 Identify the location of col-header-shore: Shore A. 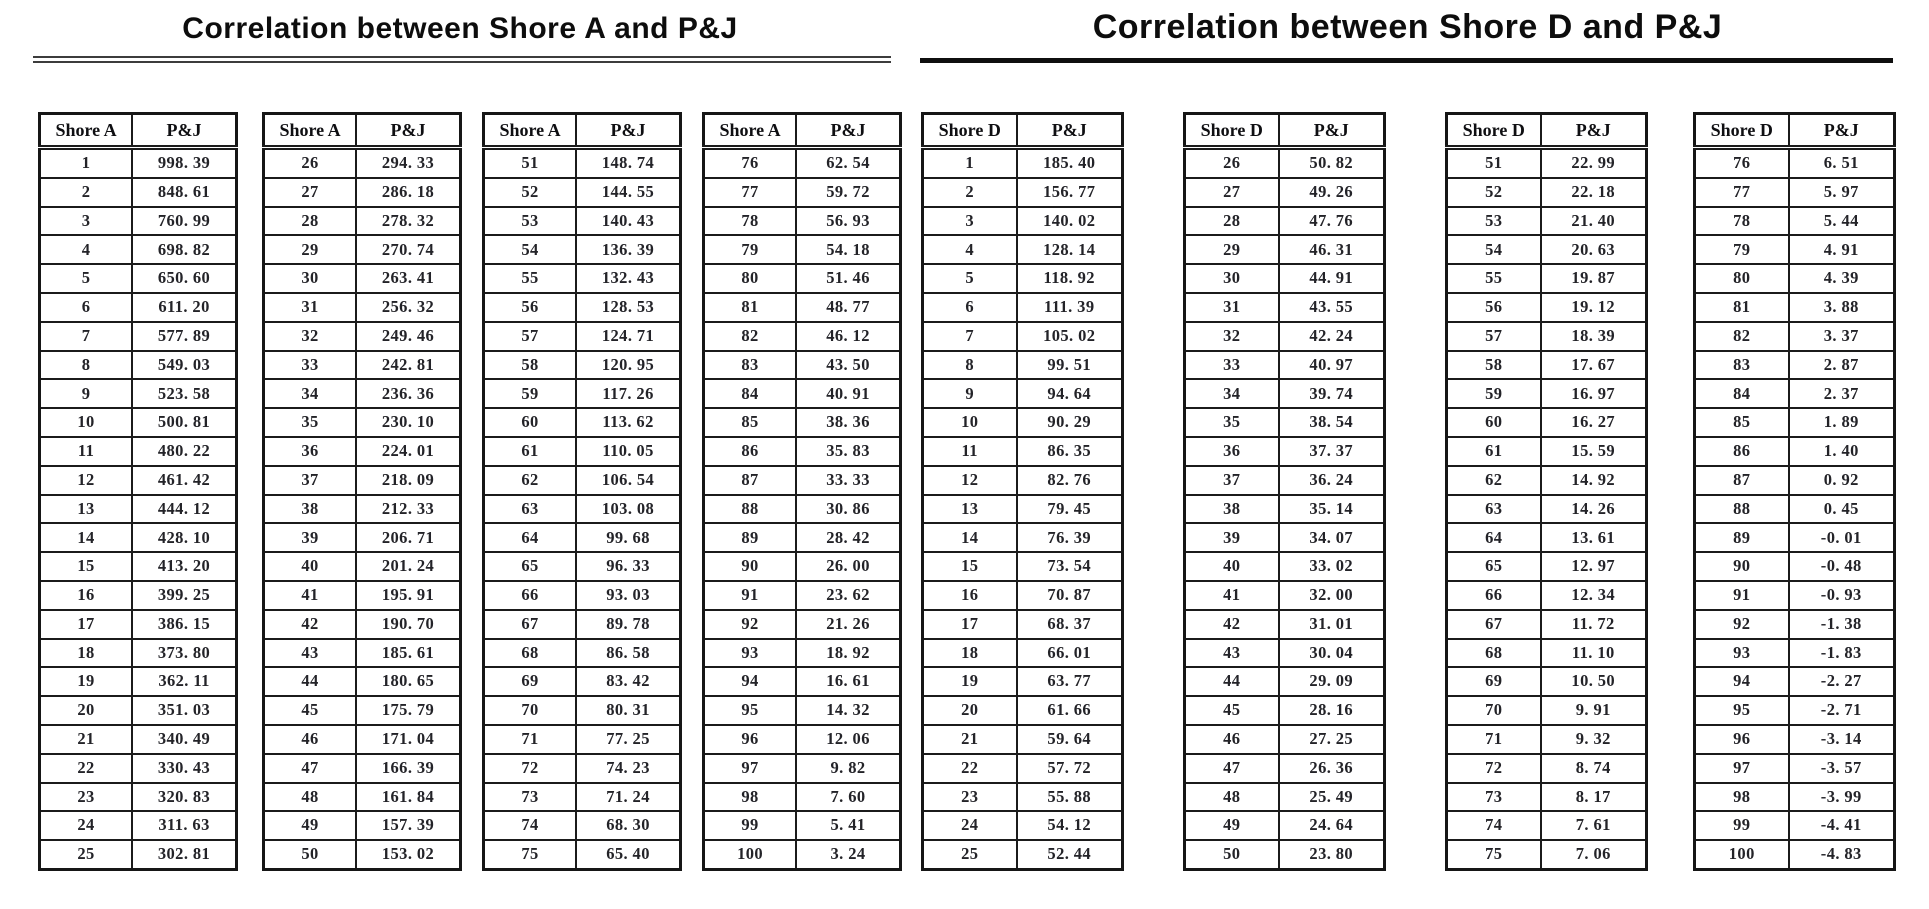
(310, 131).